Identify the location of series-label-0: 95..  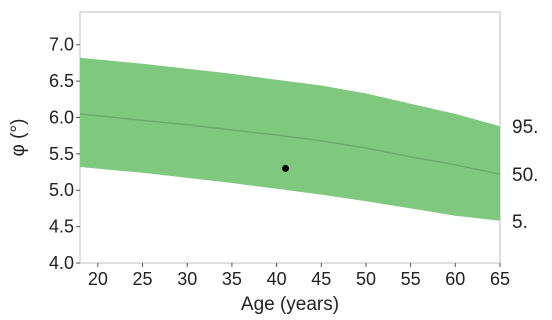
(525, 127).